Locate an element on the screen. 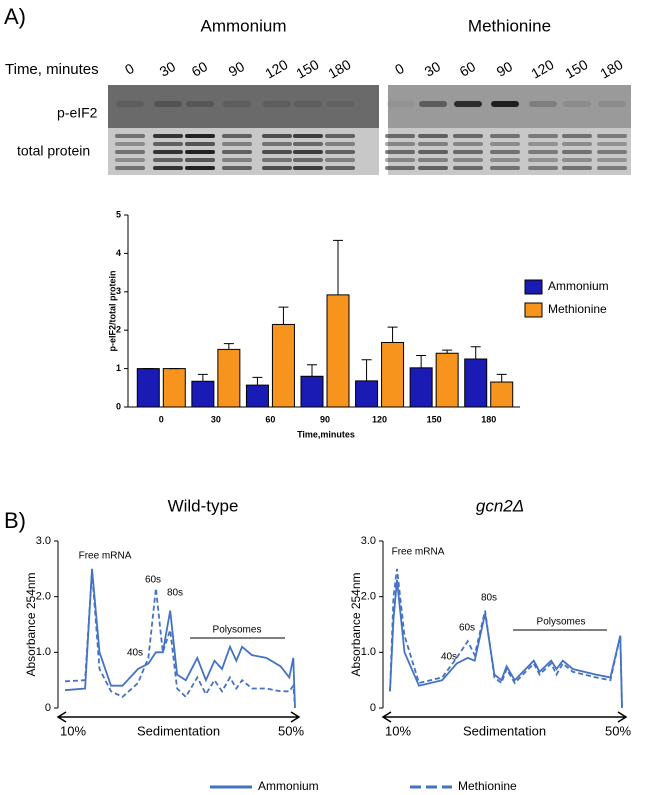 The height and width of the screenshot is (795, 651). lane-label: 90 is located at coordinates (237, 69).